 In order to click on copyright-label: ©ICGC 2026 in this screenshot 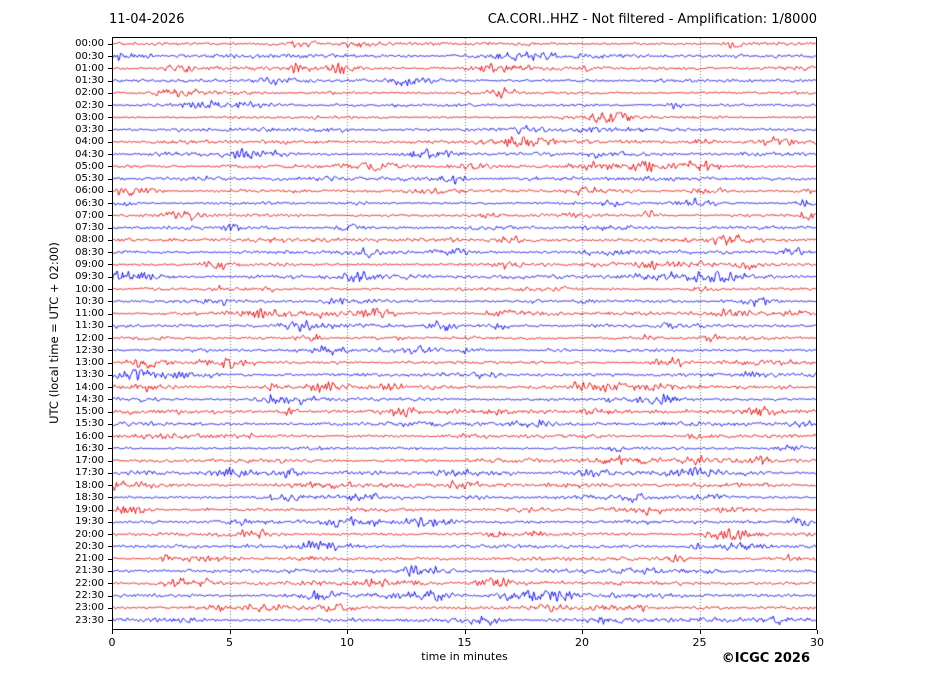, I will do `click(765, 658)`.